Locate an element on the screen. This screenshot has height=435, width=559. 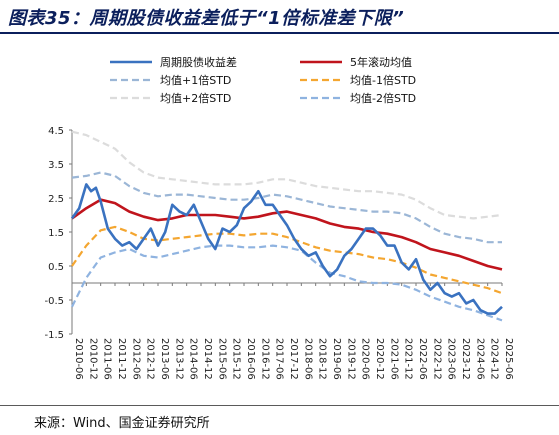
source-note: 来源：Wind、国金证券研究所 is located at coordinates (122, 423).